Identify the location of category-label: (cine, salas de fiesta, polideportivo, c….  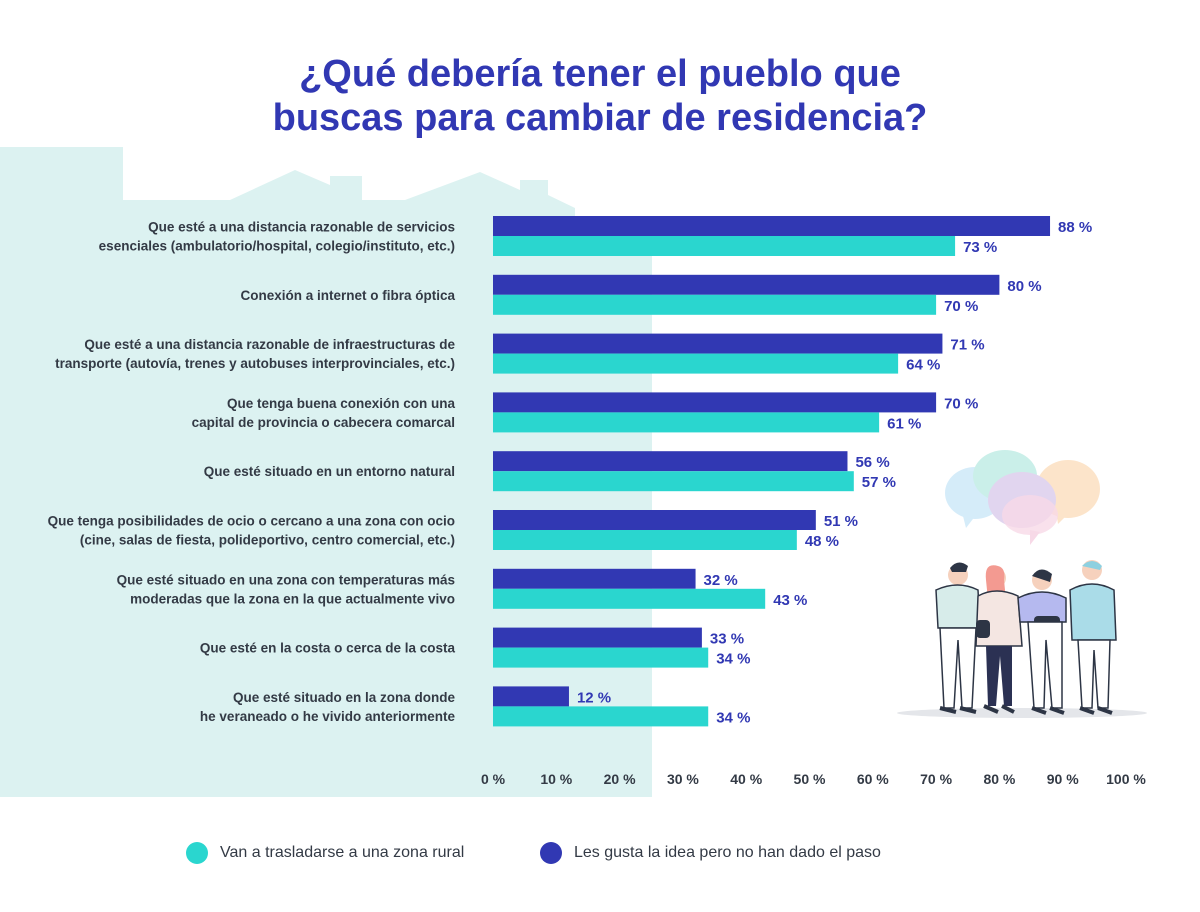
(267, 540).